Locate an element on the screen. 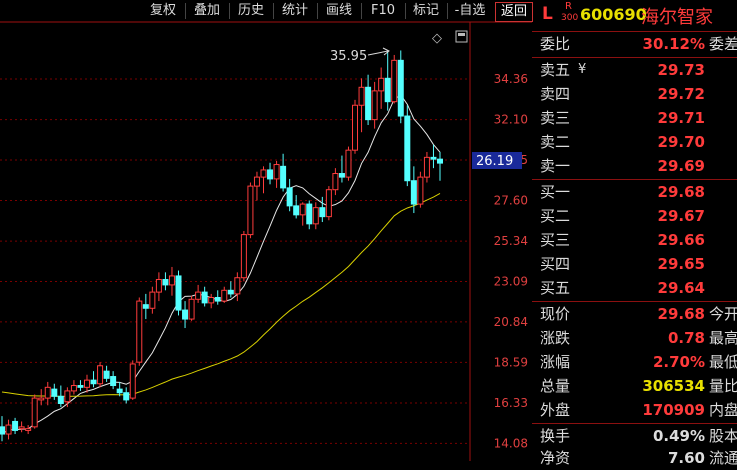  weibi-row: 委比 30.12% 委差 is located at coordinates (634, 44).